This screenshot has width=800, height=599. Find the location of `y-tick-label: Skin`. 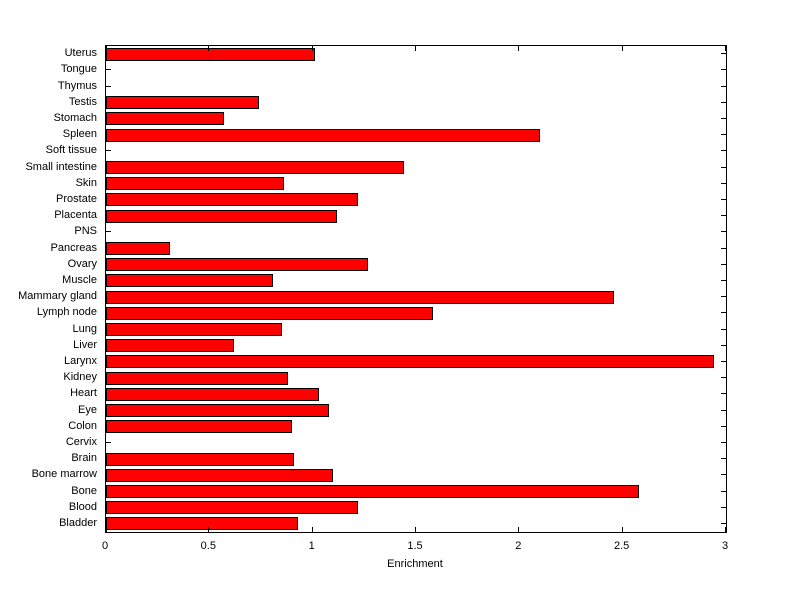

y-tick-label: Skin is located at coordinates (86, 182).